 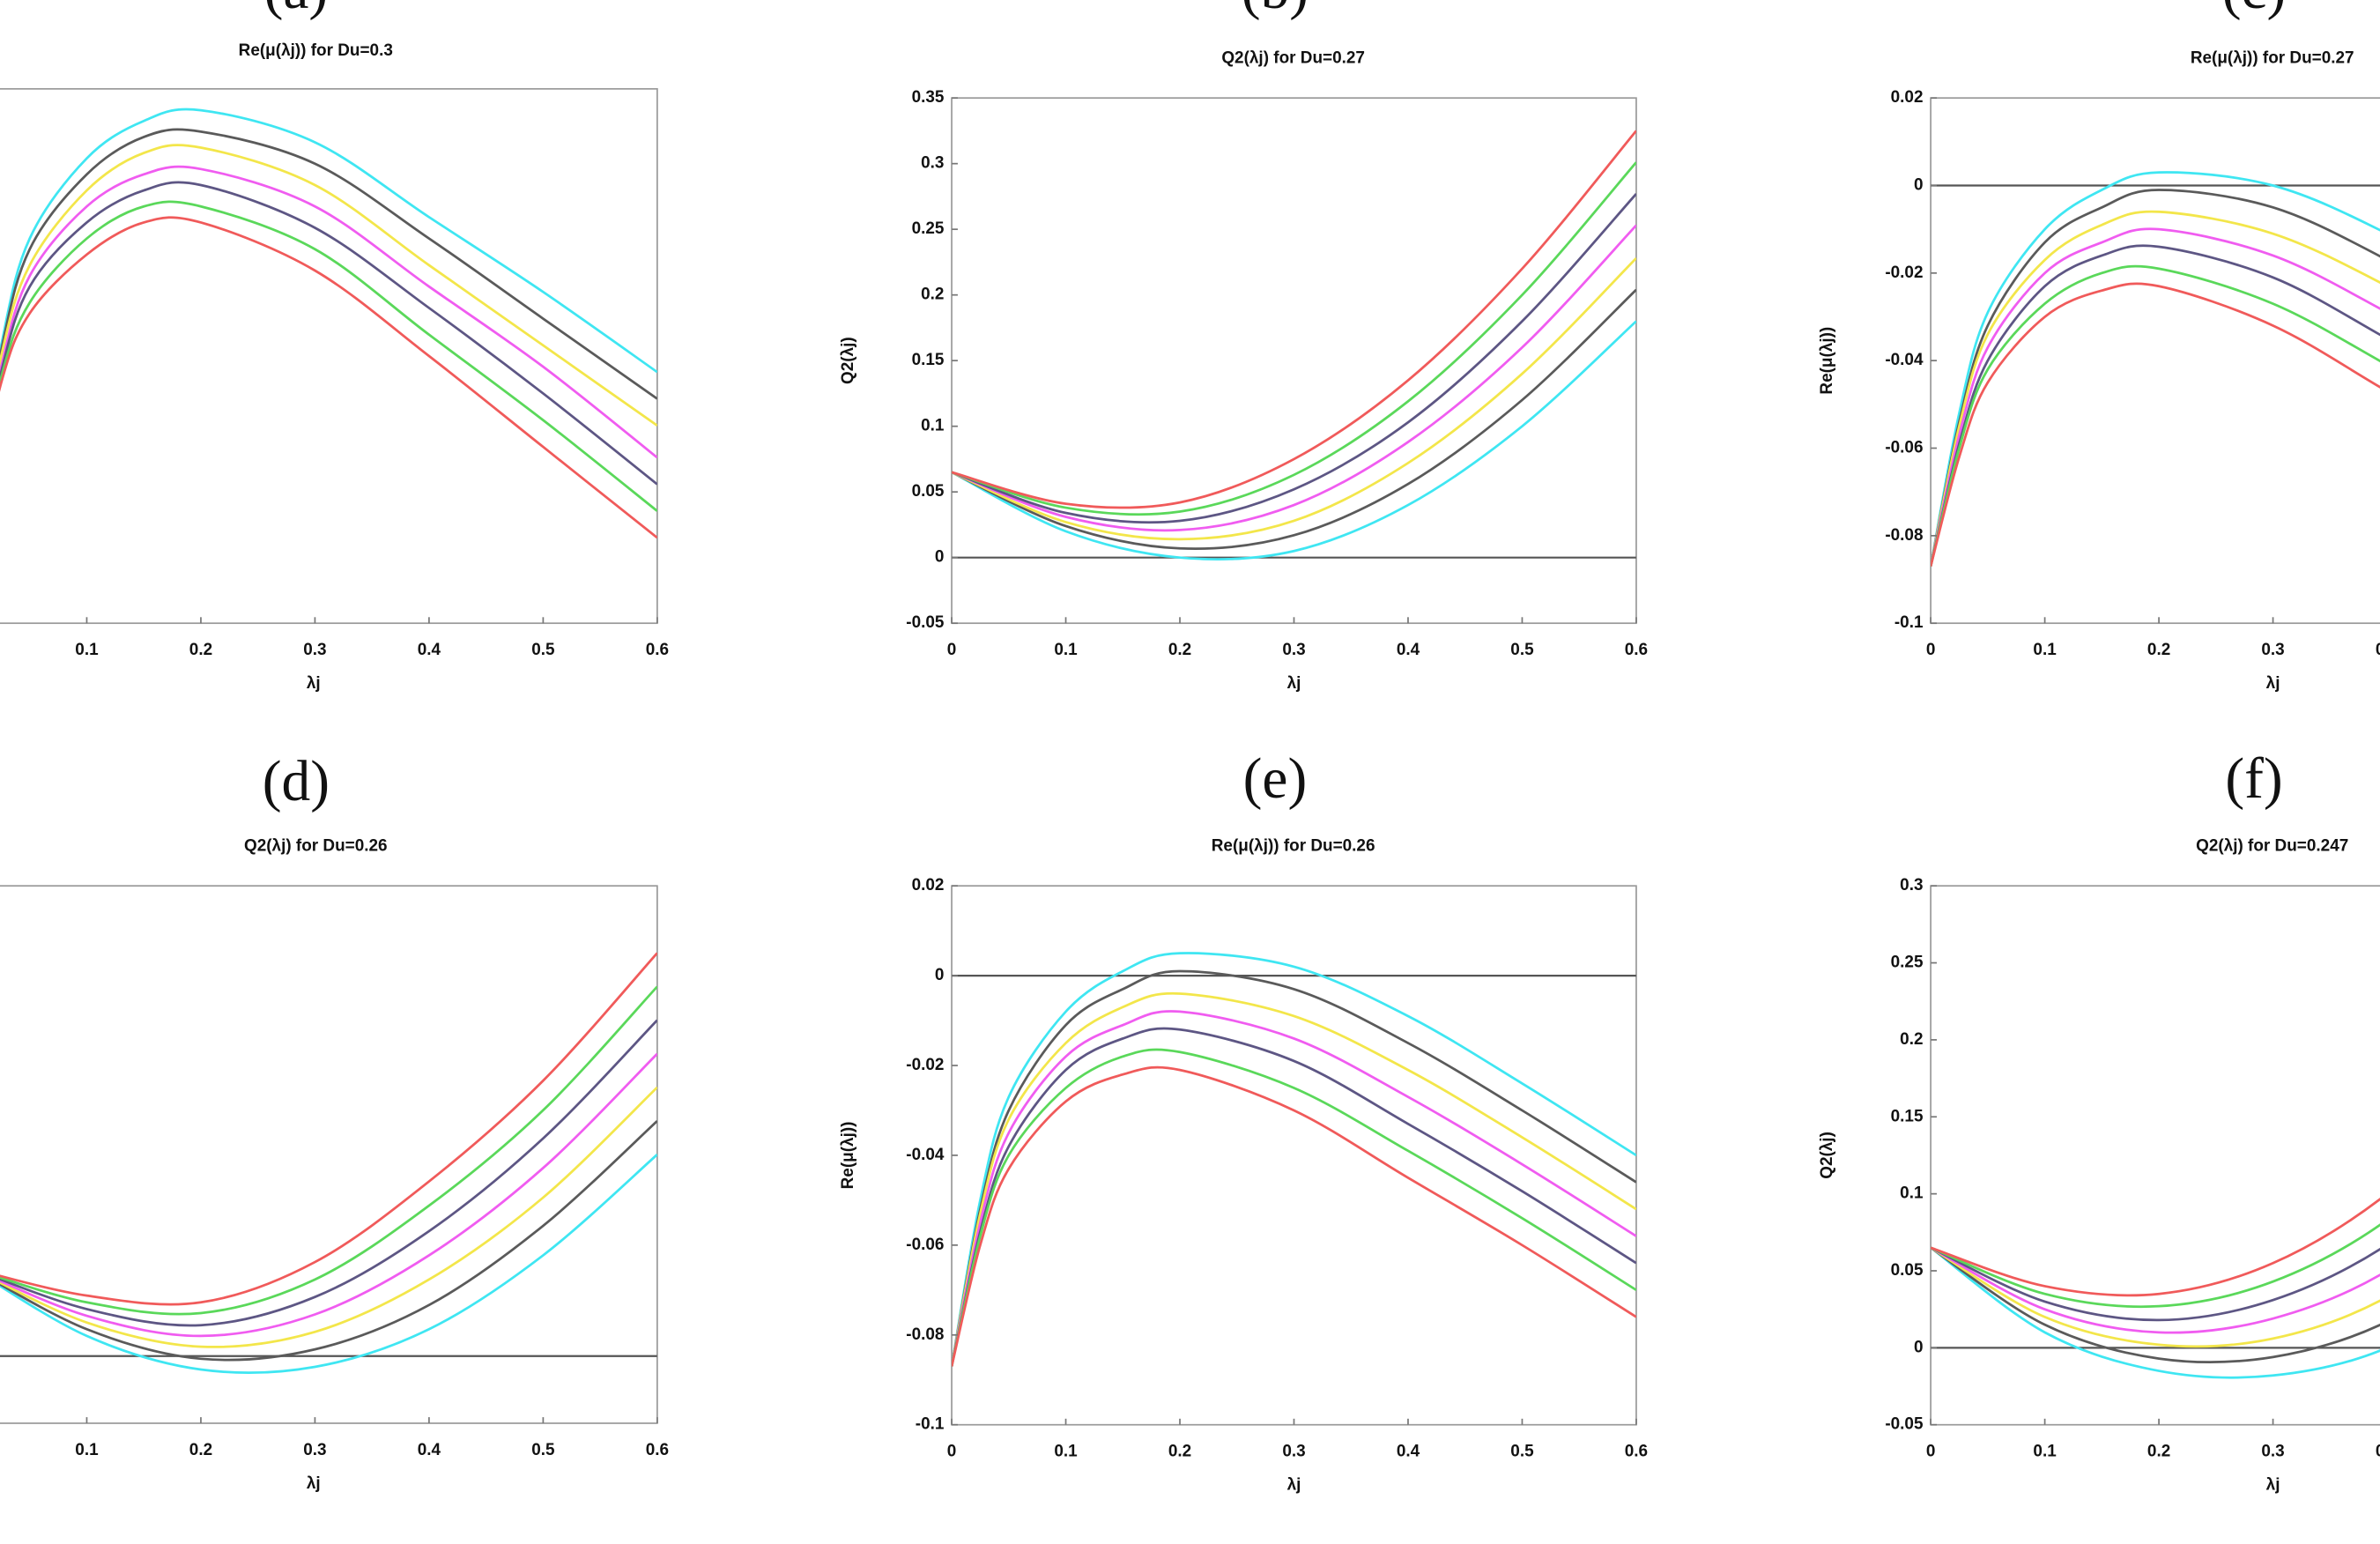 What do you see at coordinates (928, 98) in the screenshot?
I see `y-tick-label: 0.35` at bounding box center [928, 98].